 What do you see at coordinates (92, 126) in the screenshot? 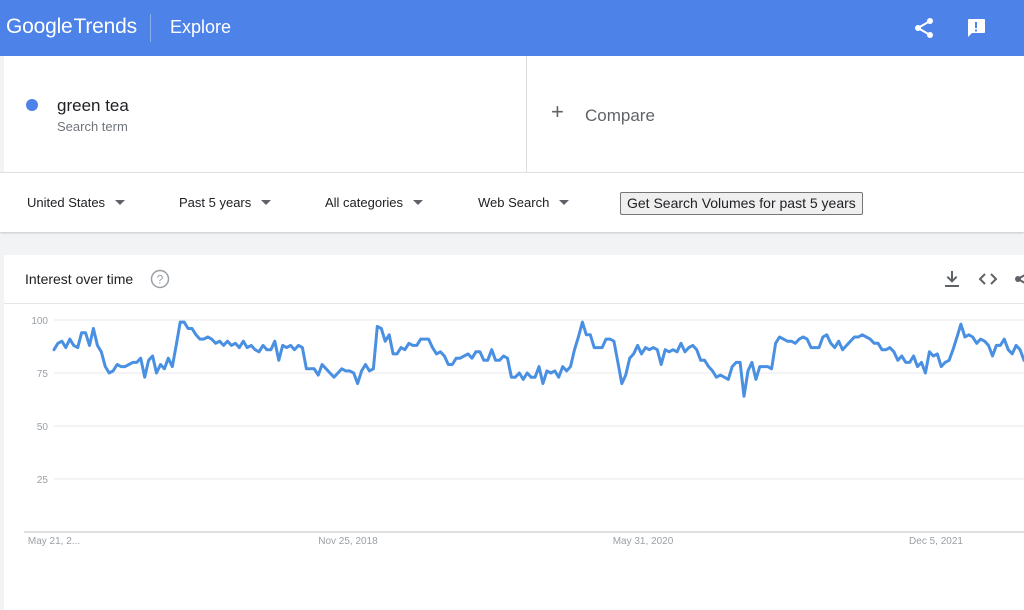
I see `search-term-subtitle: Search term` at bounding box center [92, 126].